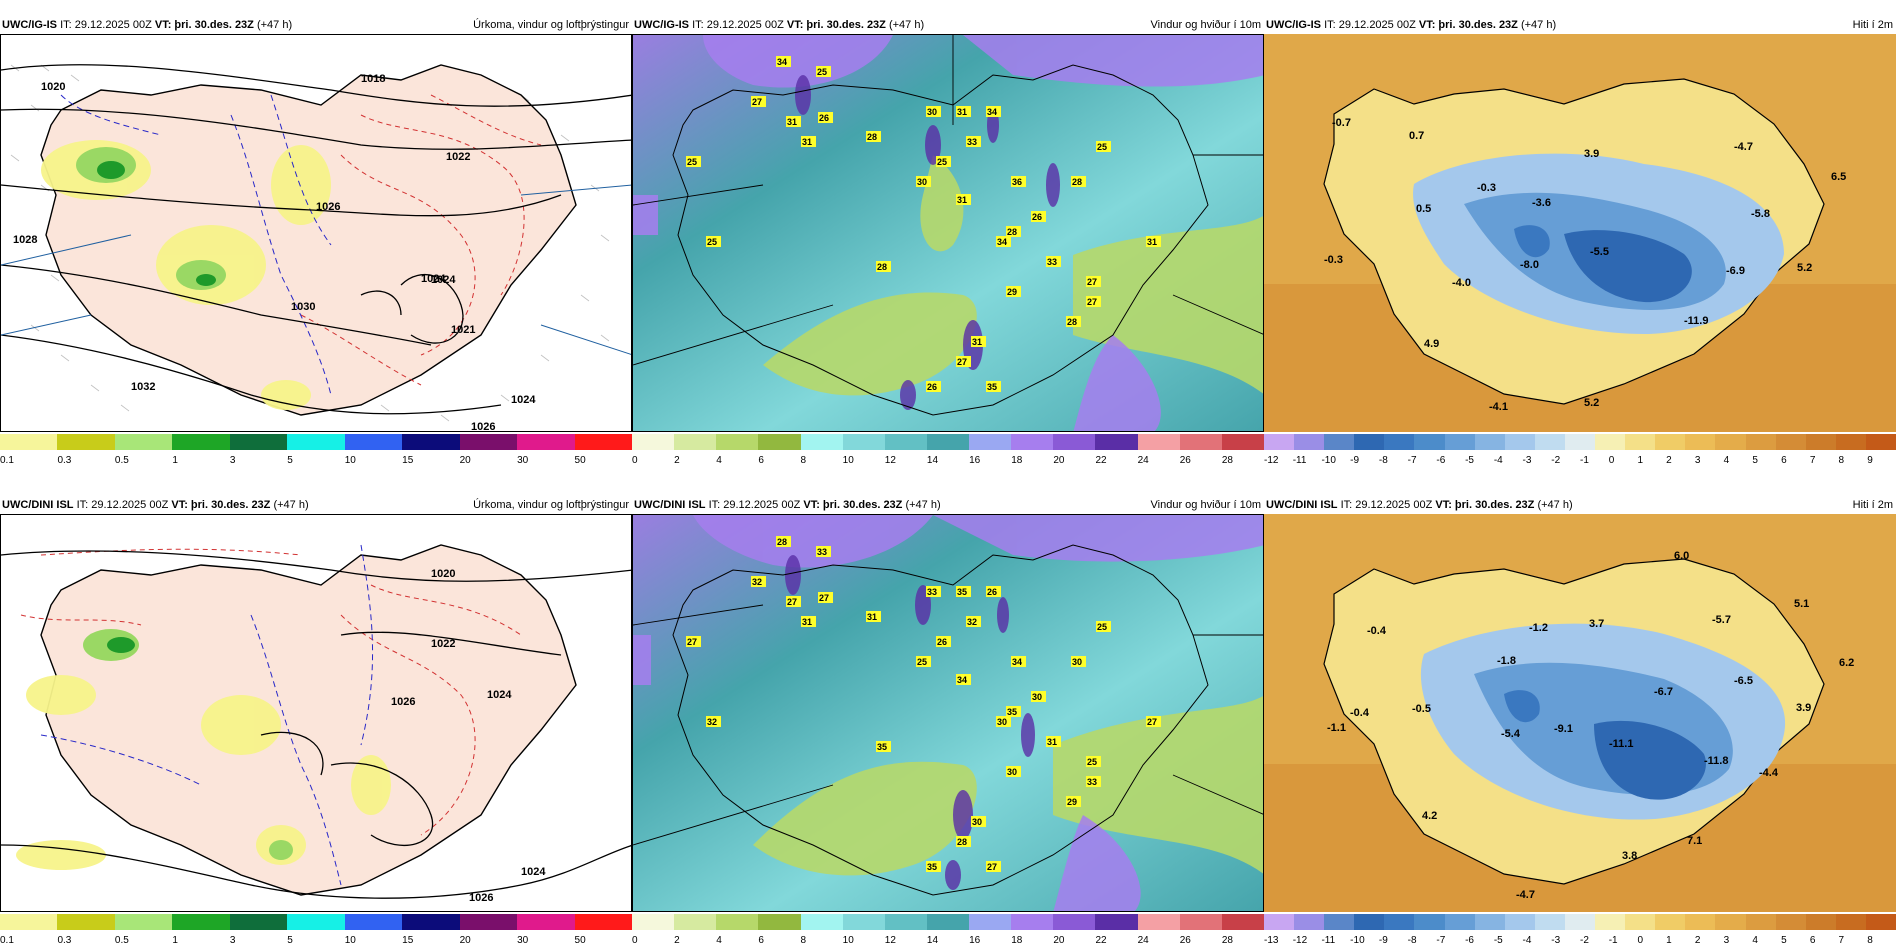  What do you see at coordinates (1525, 895) in the screenshot?
I see `temp-label: -4.7` at bounding box center [1525, 895].